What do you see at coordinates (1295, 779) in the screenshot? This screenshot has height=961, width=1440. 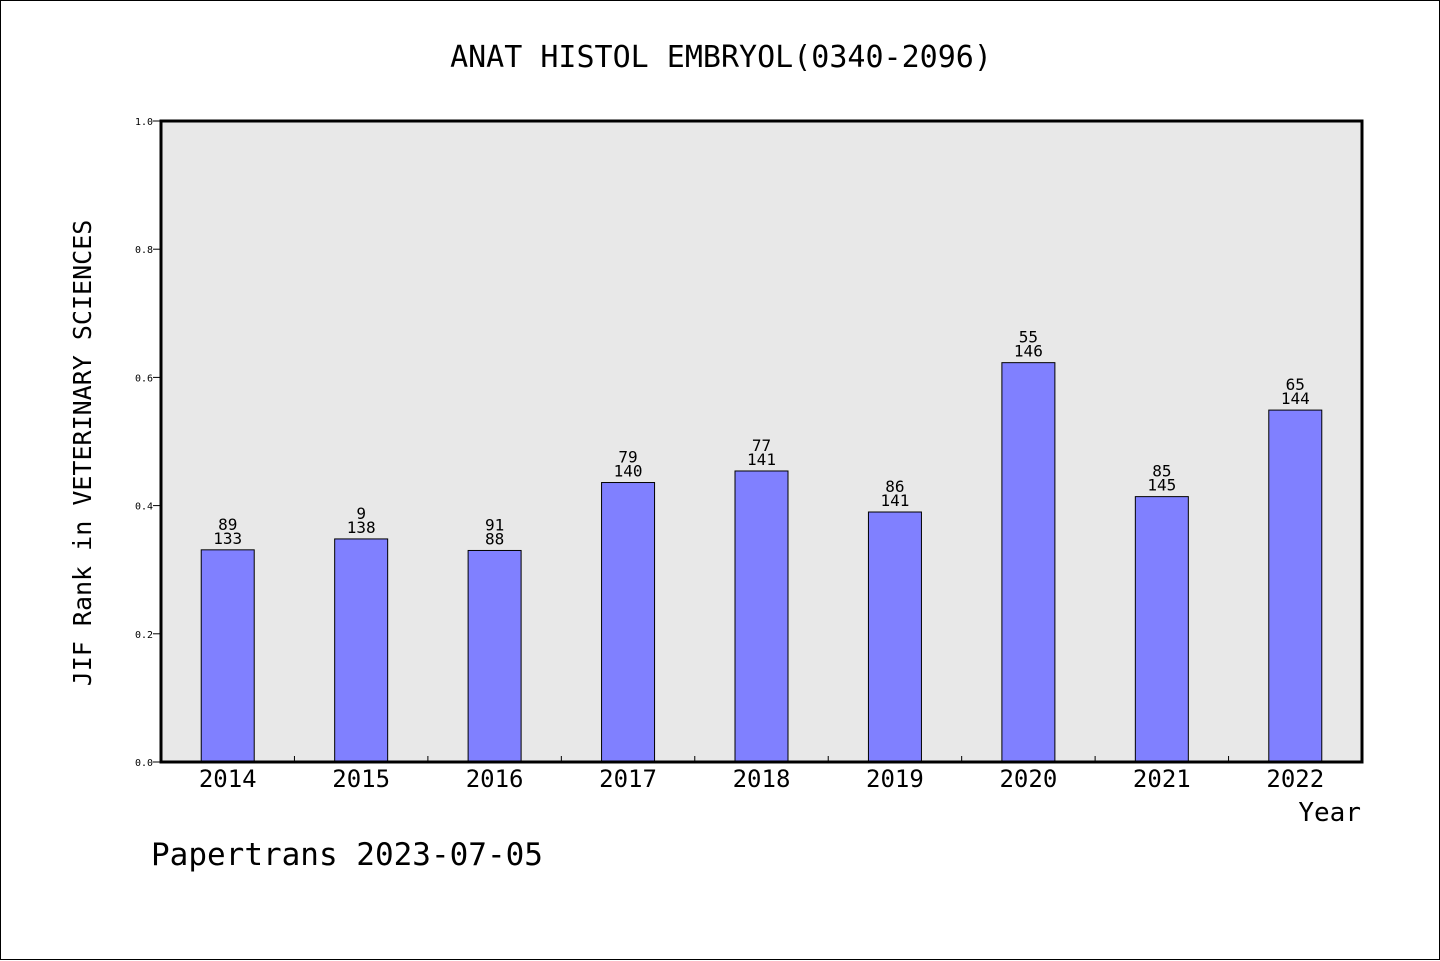 I see `x-tick-label: 2022` at bounding box center [1295, 779].